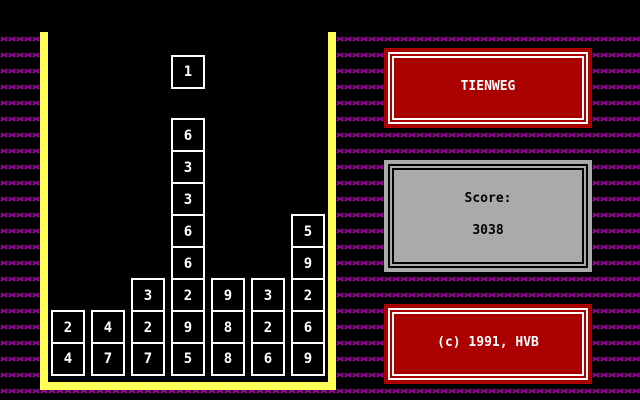  What do you see at coordinates (488, 230) in the screenshot?
I see `score-value: 3038` at bounding box center [488, 230].